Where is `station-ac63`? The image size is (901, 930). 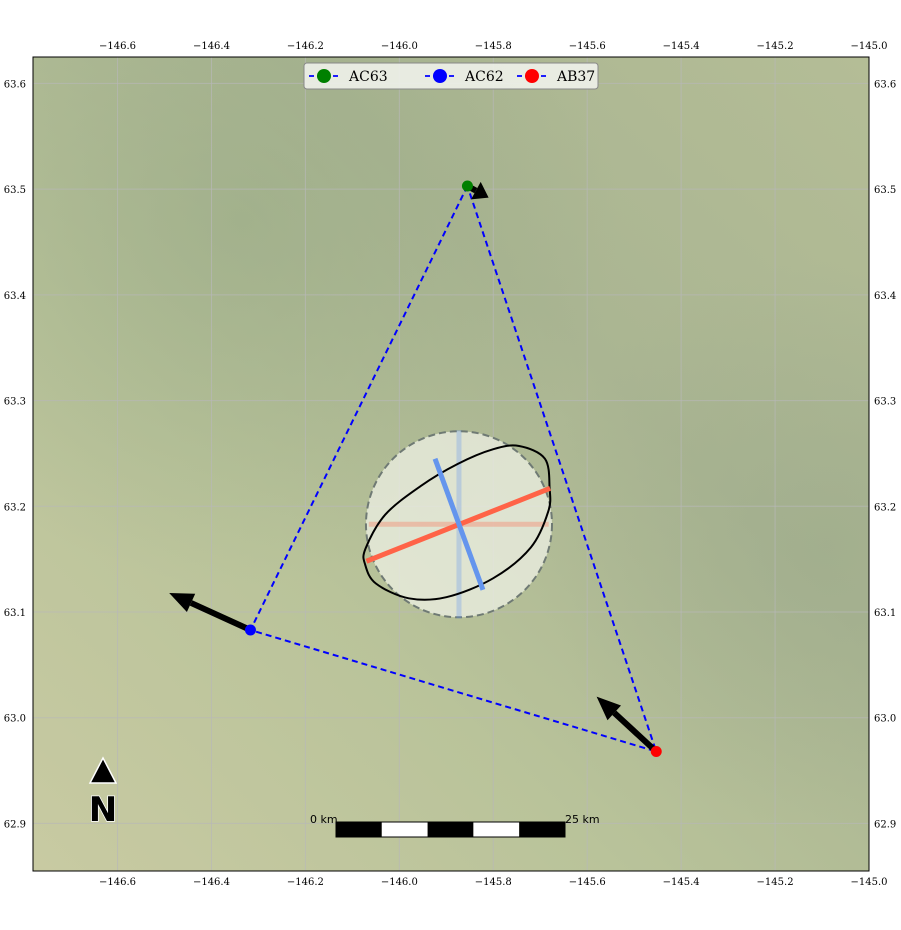 station-ac63 is located at coordinates (467, 186).